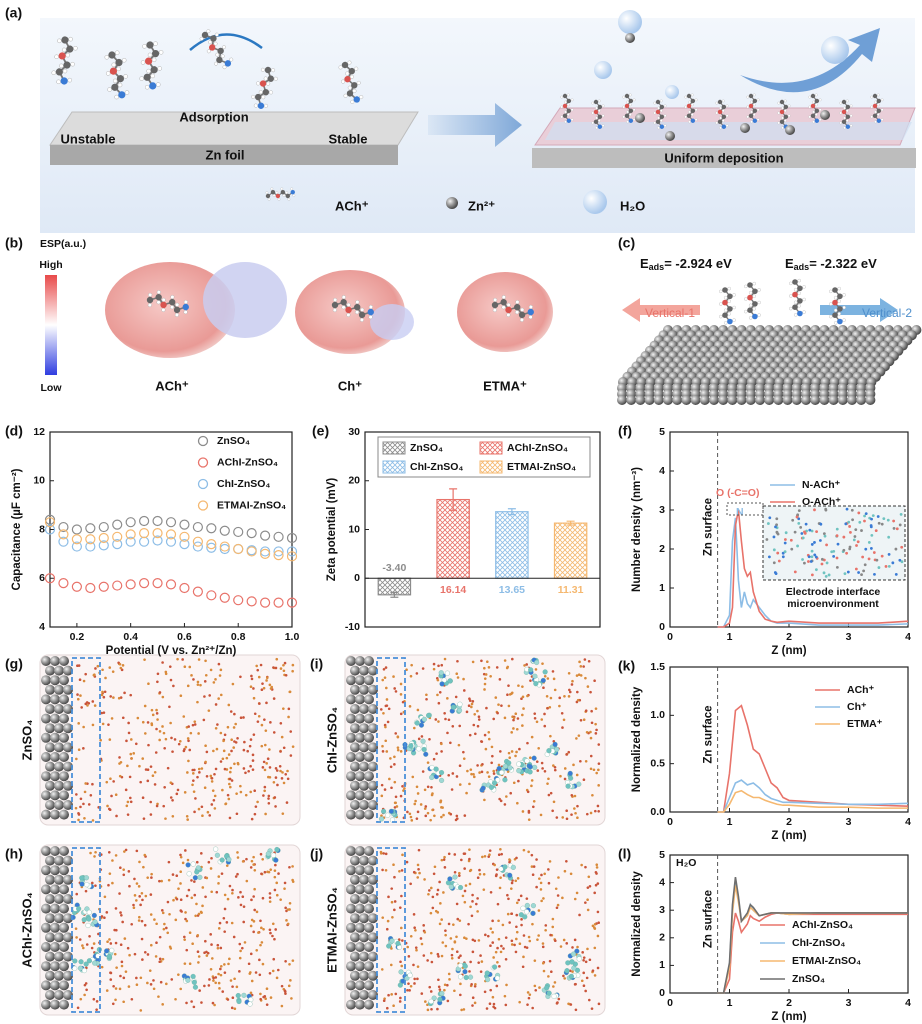  I want to click on legend-label: O-ACh⁺, so click(821, 502).